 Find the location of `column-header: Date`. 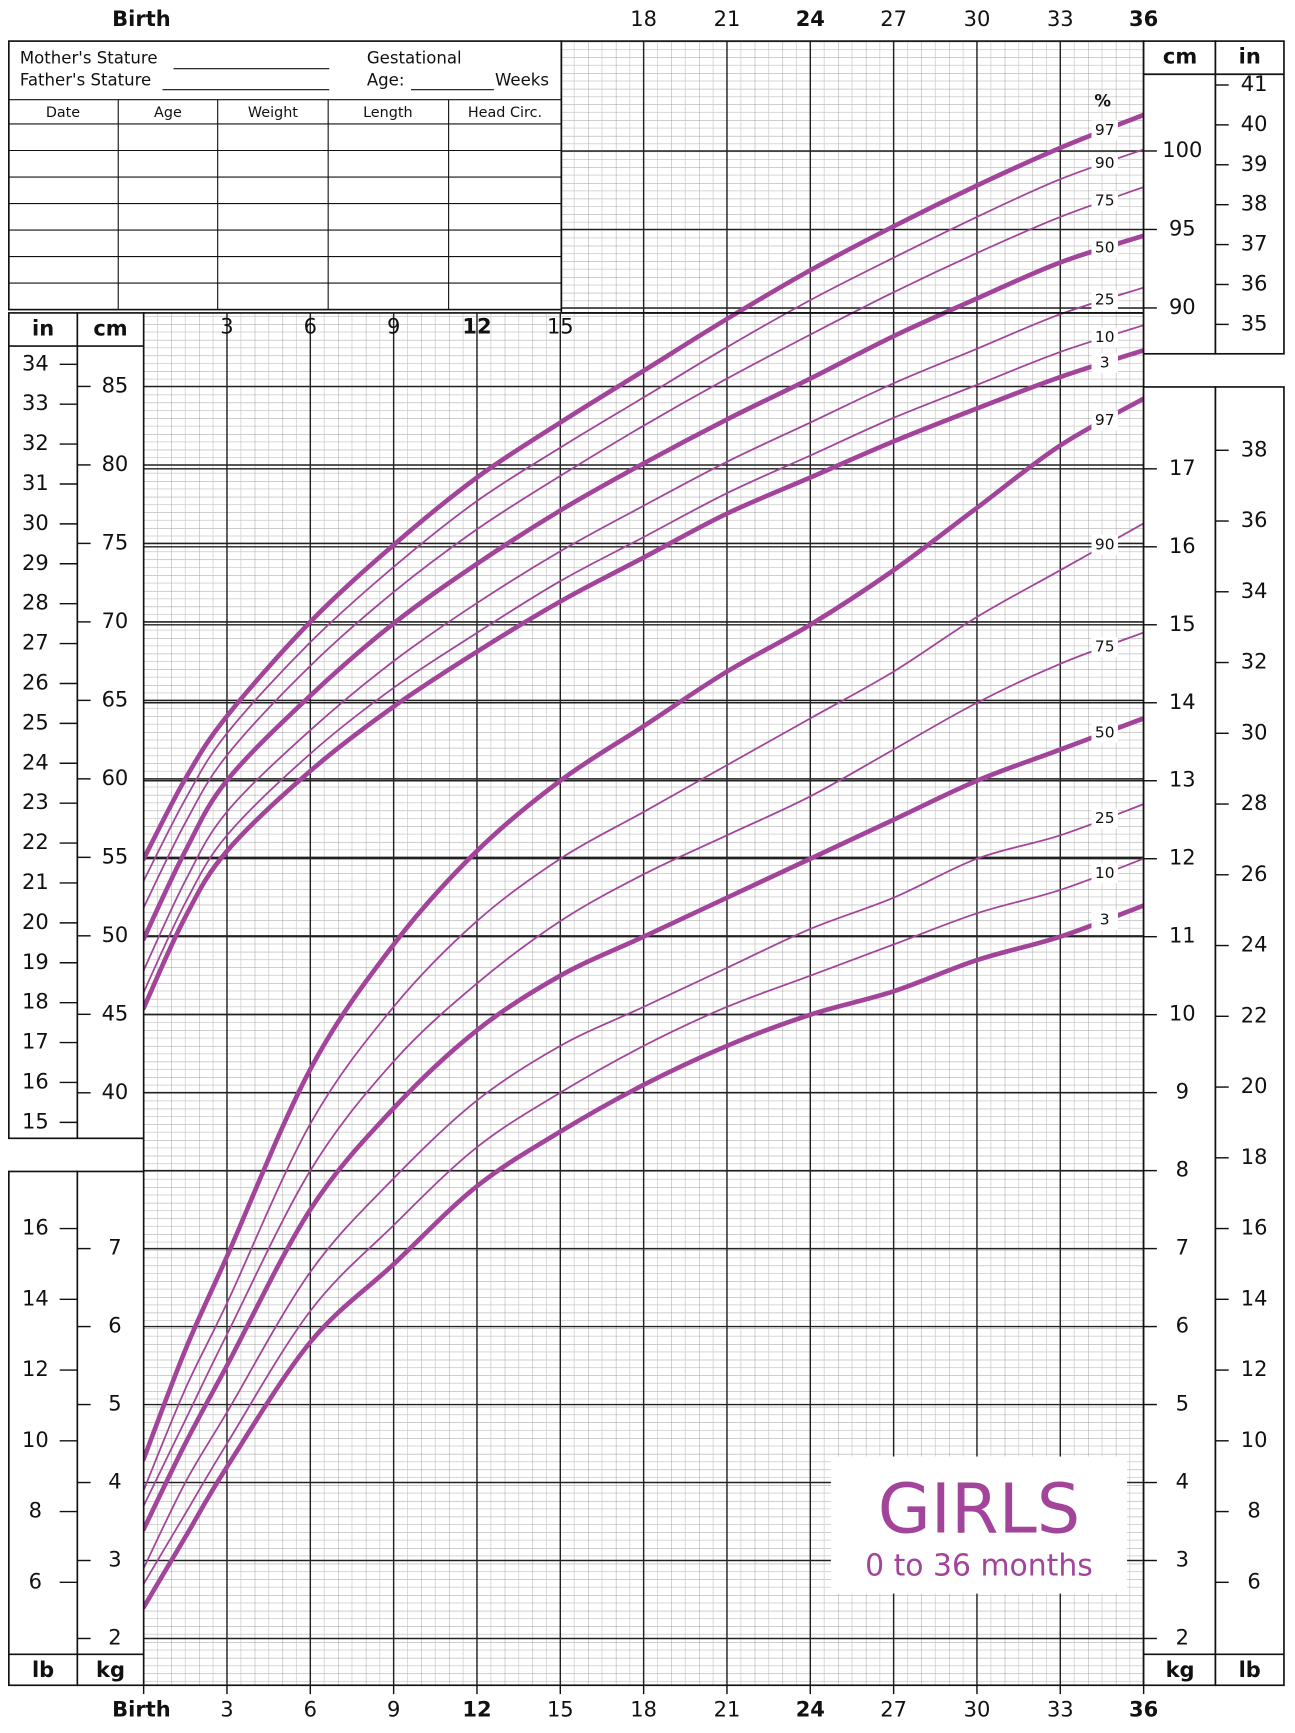

column-header: Date is located at coordinates (63, 113).